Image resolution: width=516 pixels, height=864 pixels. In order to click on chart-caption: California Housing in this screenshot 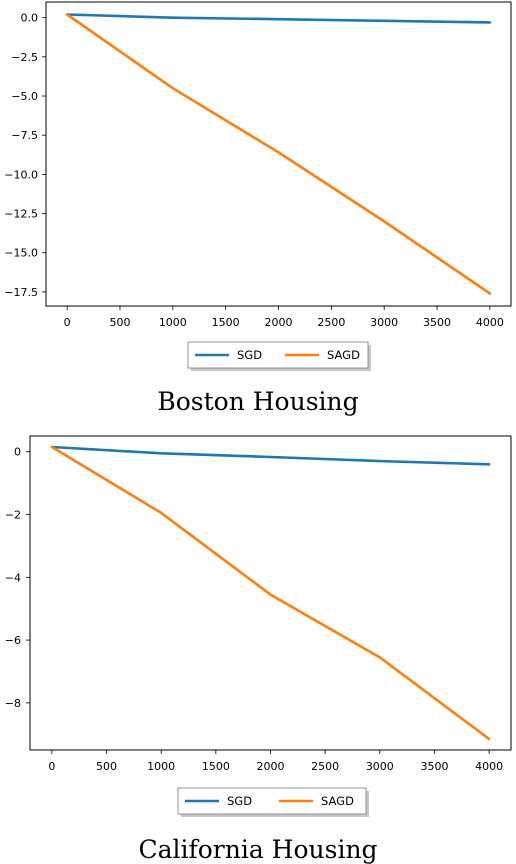, I will do `click(257, 849)`.